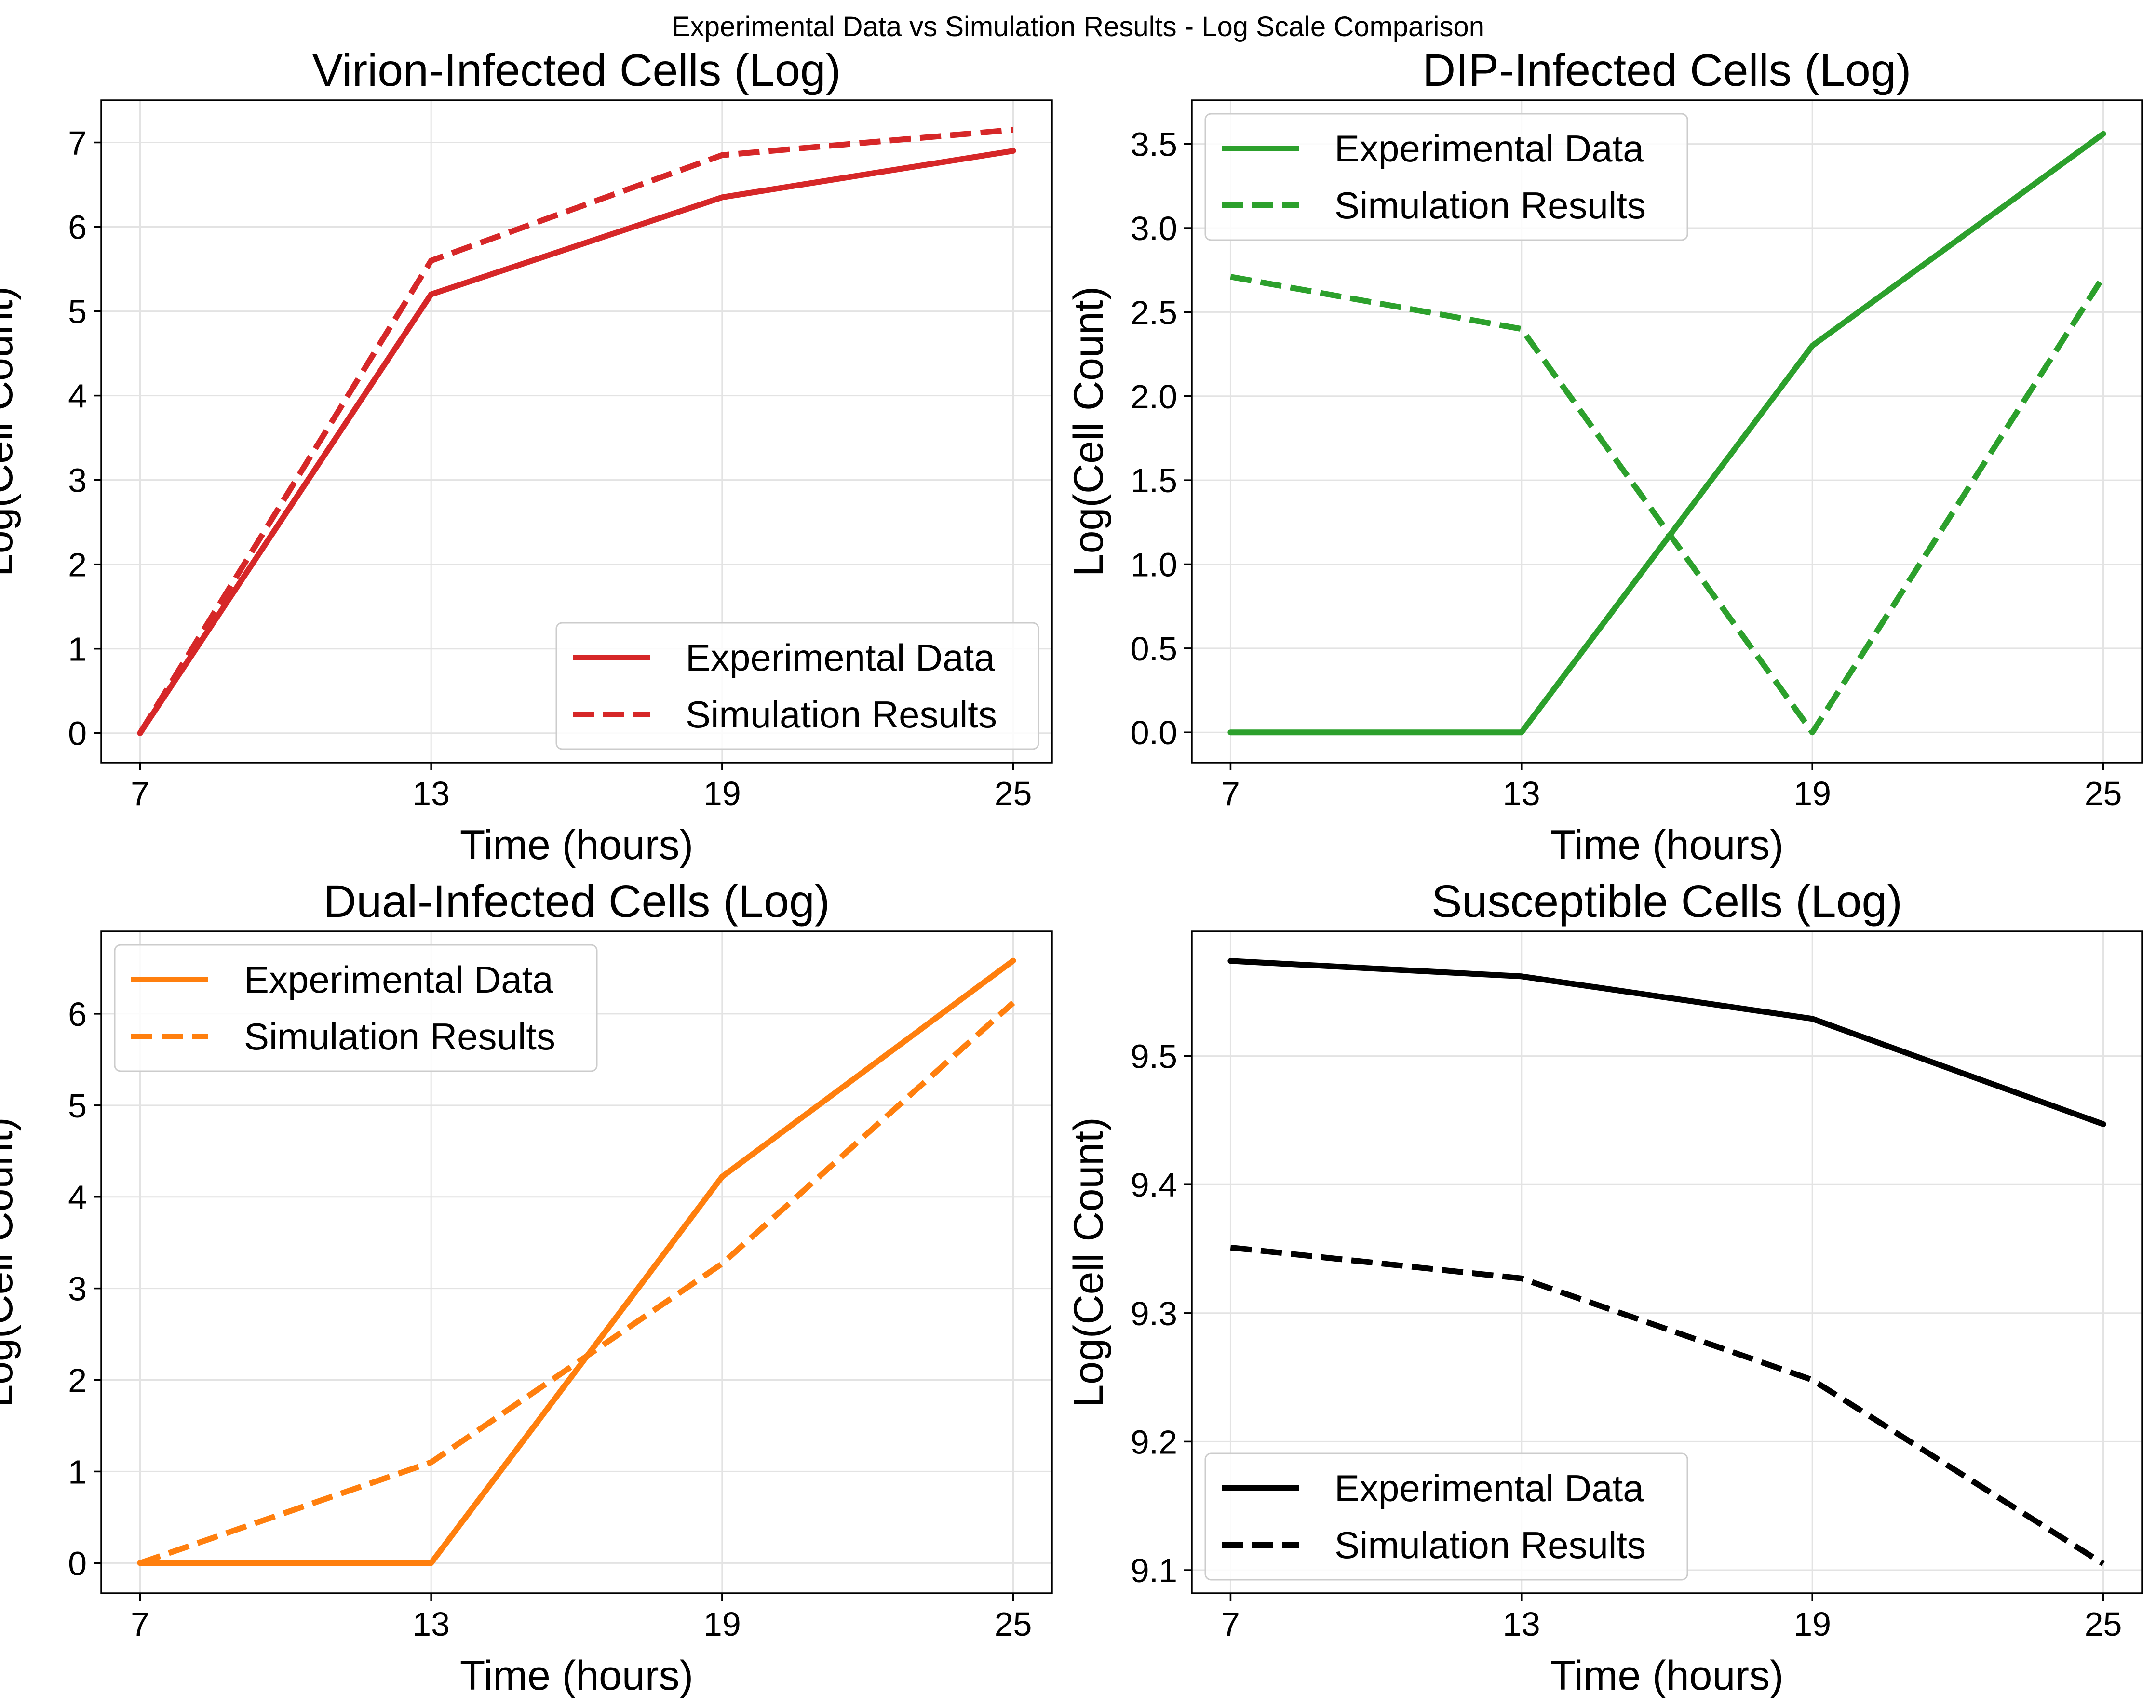 Image resolution: width=2156 pixels, height=1708 pixels. Describe the element at coordinates (1154, 1313) in the screenshot. I see `y-tick-label: 9.3` at that location.